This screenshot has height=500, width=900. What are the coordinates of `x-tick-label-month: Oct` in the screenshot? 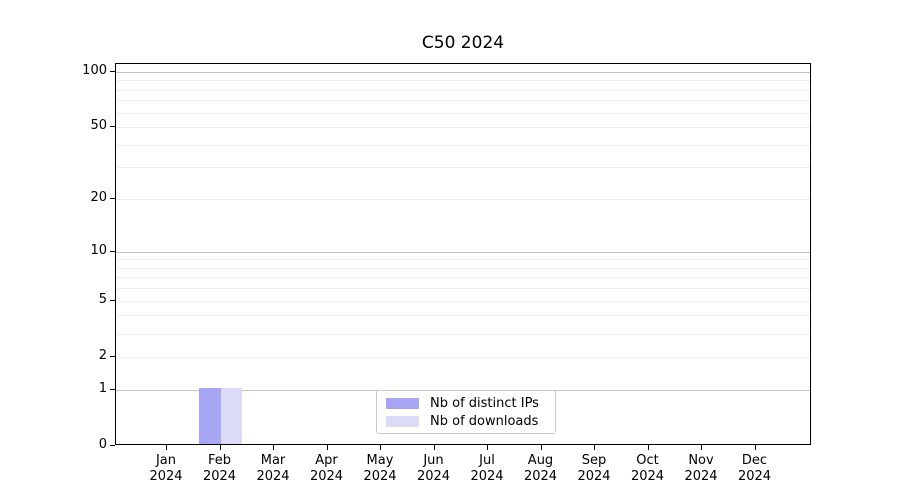 It's located at (647, 460).